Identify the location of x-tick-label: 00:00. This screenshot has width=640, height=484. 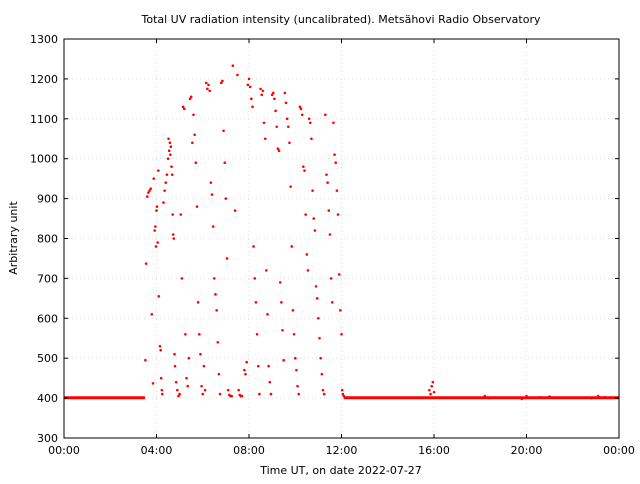
(619, 450).